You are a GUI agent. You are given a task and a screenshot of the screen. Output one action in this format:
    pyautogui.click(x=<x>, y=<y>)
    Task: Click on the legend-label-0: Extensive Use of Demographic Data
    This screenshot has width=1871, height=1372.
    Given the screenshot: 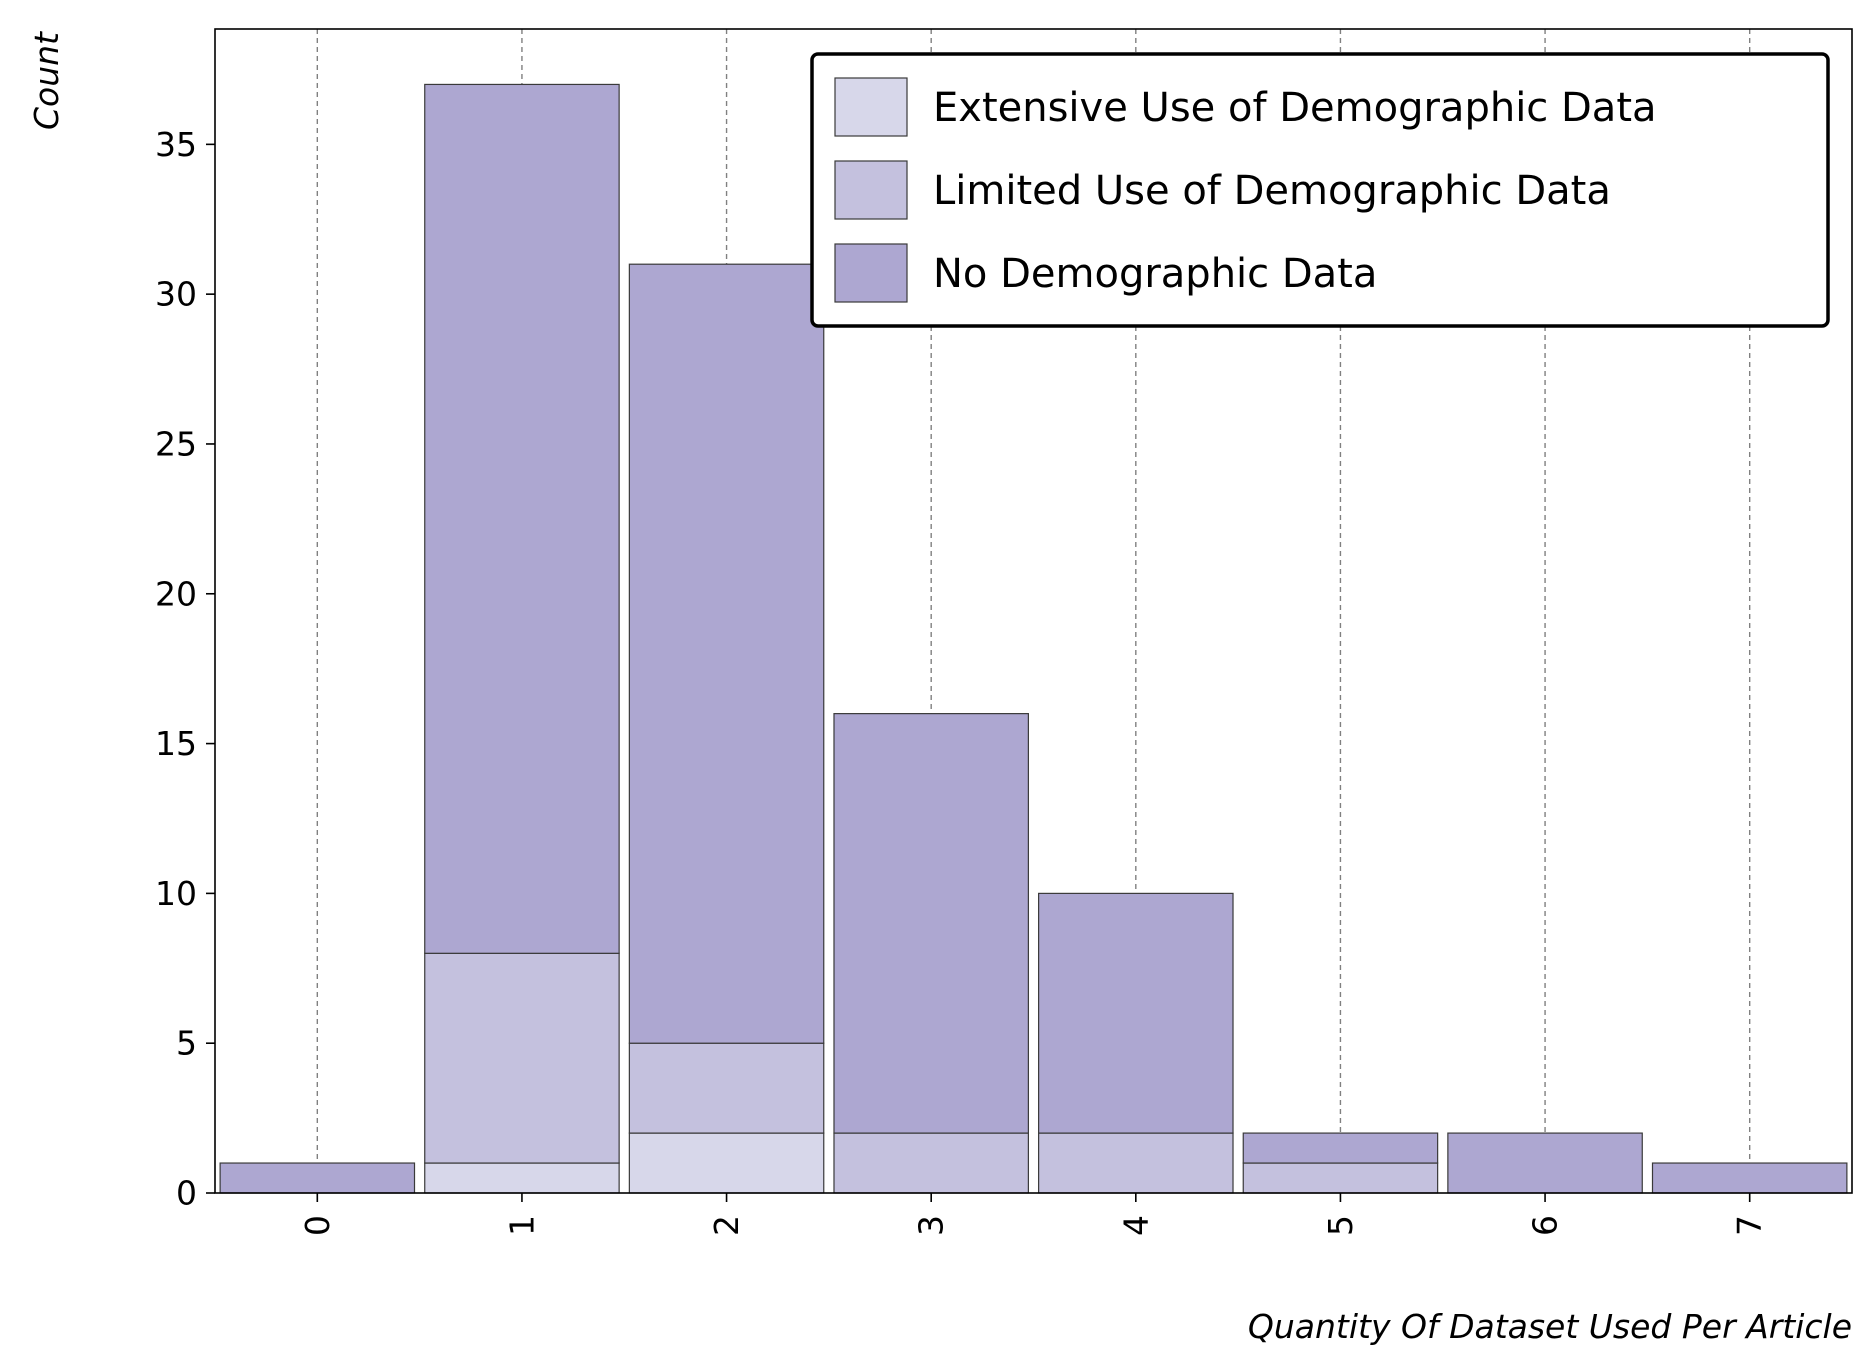 What is the action you would take?
    pyautogui.click(x=1295, y=108)
    